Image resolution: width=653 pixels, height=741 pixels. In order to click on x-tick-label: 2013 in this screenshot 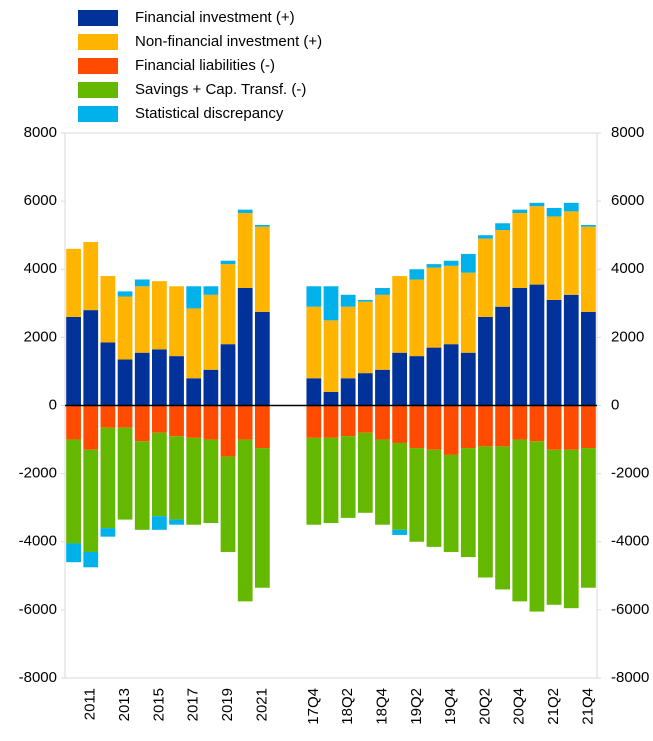, I will do `click(124, 704)`.